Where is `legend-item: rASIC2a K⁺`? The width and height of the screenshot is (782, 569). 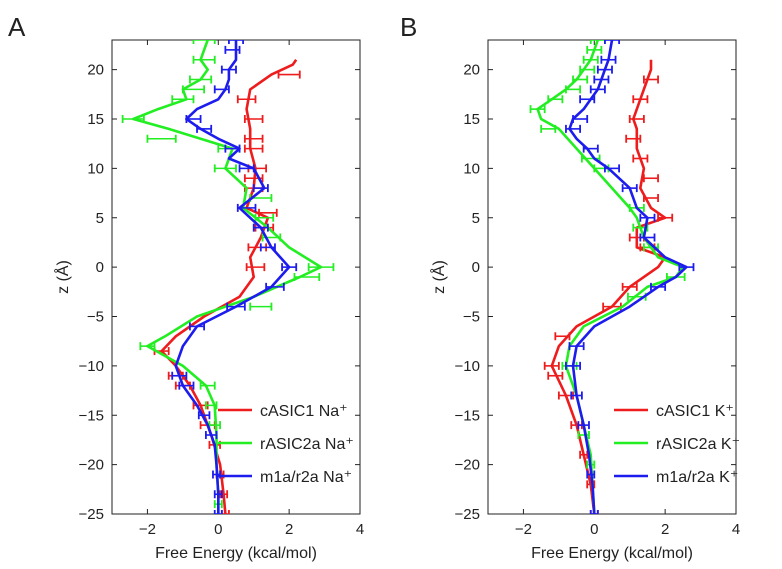
legend-item: rASIC2a K⁺ is located at coordinates (677, 444).